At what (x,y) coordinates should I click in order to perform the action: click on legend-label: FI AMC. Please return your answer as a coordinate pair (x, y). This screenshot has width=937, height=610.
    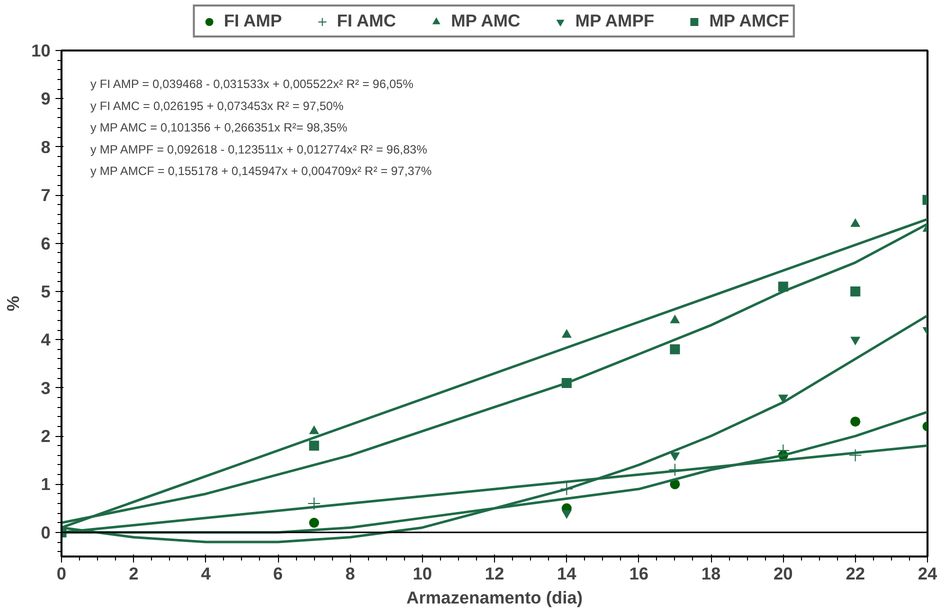
    Looking at the image, I should click on (366, 21).